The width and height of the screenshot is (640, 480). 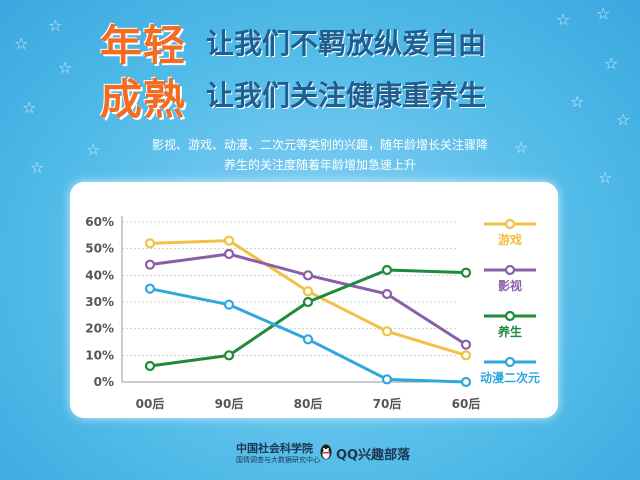 What do you see at coordinates (319, 165) in the screenshot?
I see `description-line-2: 养生的关注度随着年龄增加急速上升` at bounding box center [319, 165].